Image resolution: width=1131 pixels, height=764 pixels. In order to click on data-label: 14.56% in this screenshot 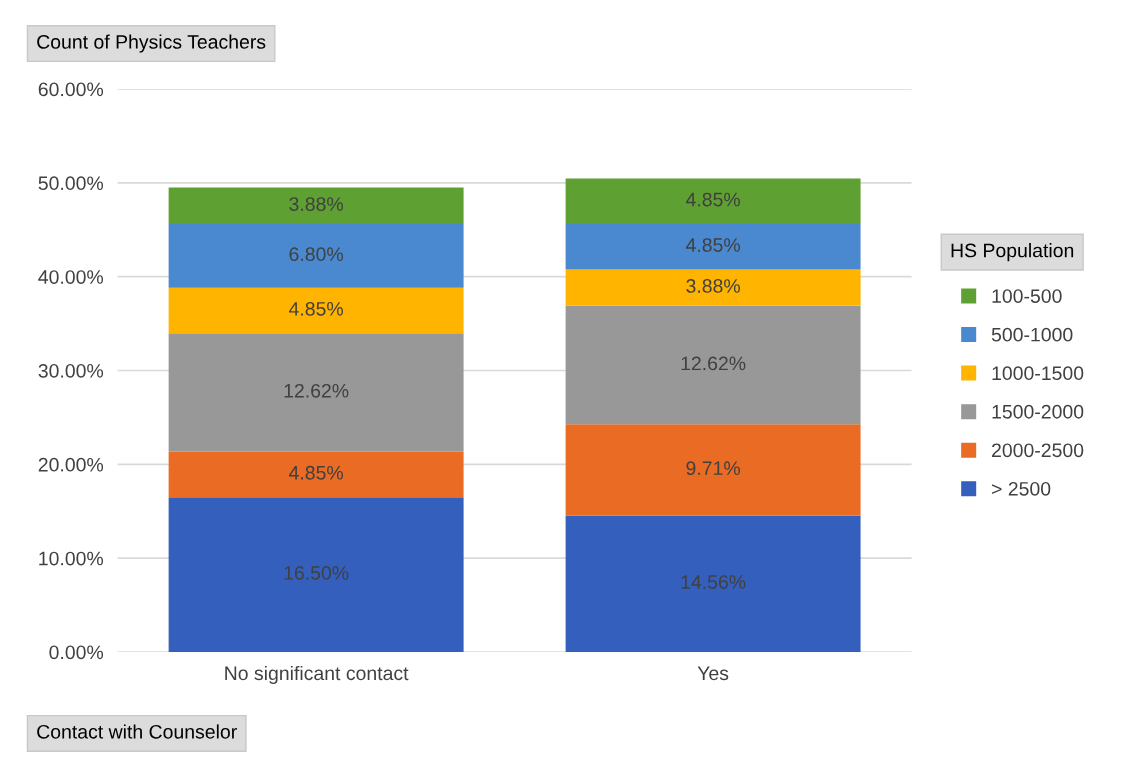, I will do `click(713, 582)`.